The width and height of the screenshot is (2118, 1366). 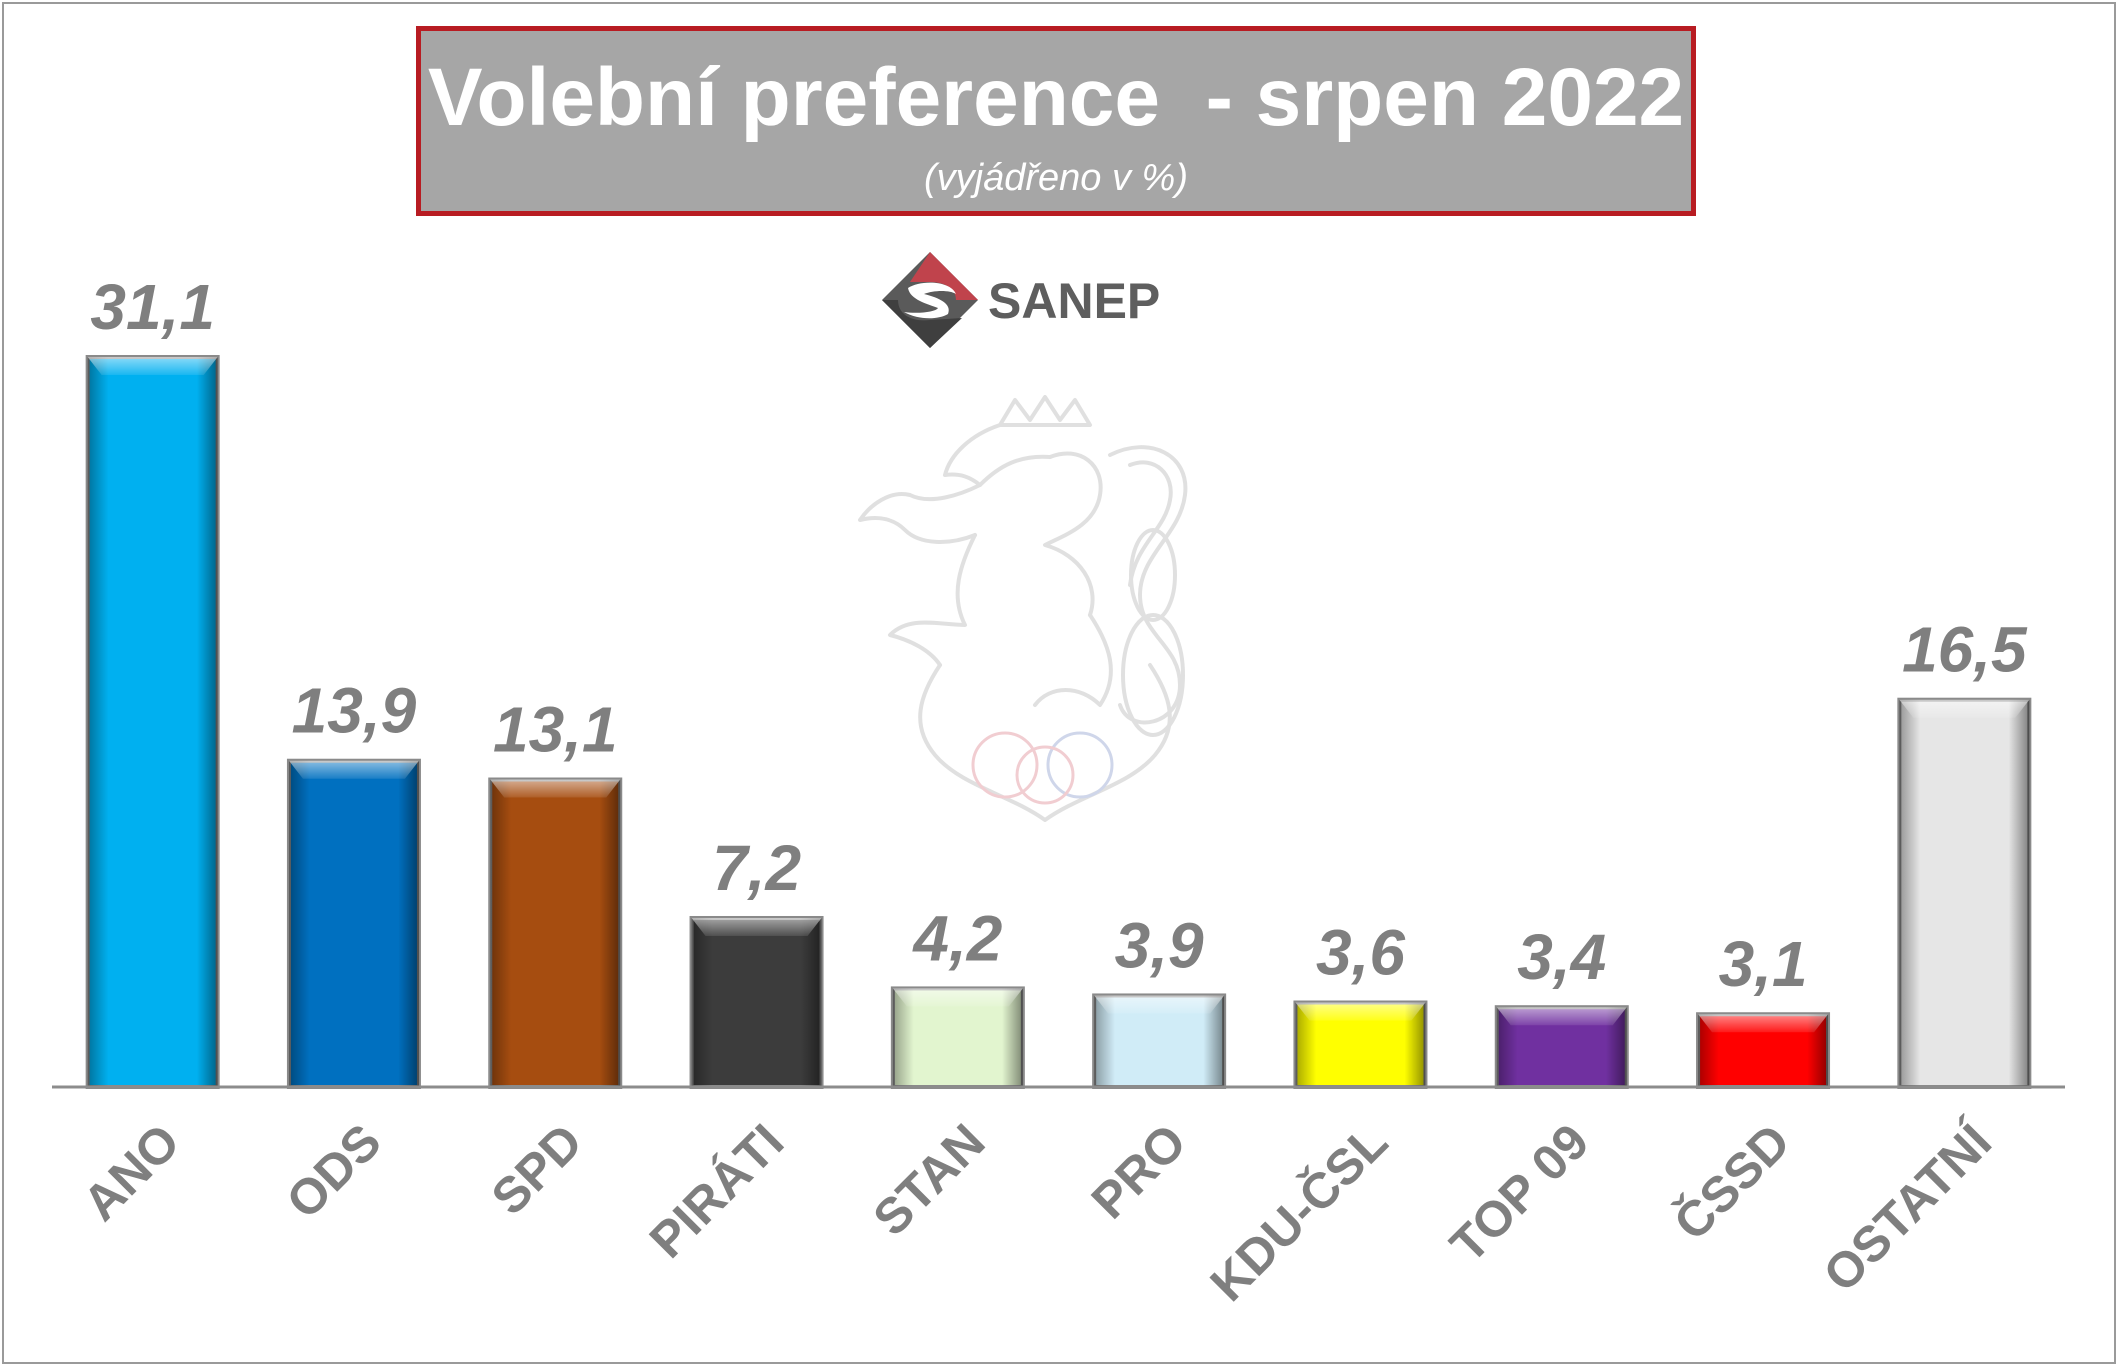 I want to click on x-tick-label: SPD, so click(x=537, y=1169).